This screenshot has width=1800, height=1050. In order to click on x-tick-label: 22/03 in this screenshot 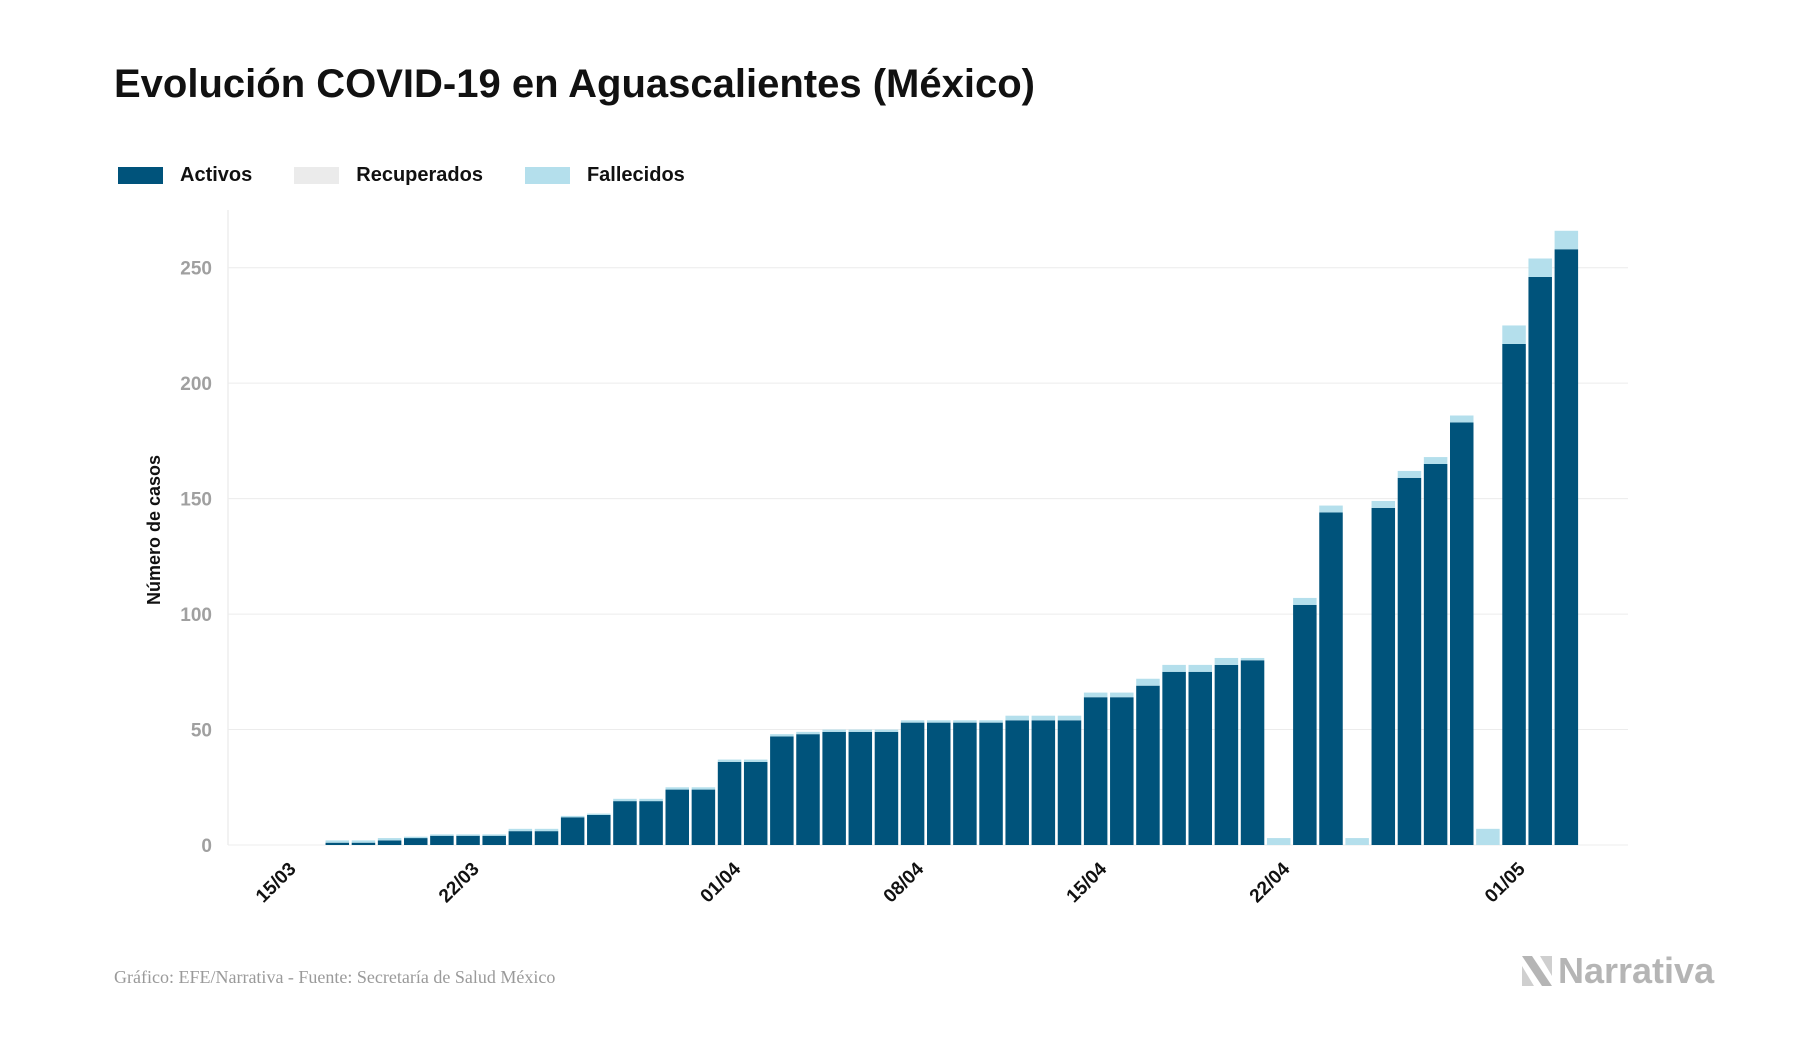, I will do `click(459, 883)`.